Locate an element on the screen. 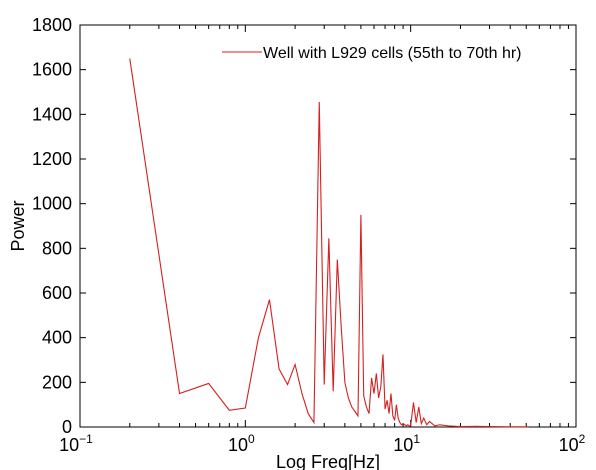 This screenshot has width=596, height=470. y-tick-label: 1200 is located at coordinates (52, 159).